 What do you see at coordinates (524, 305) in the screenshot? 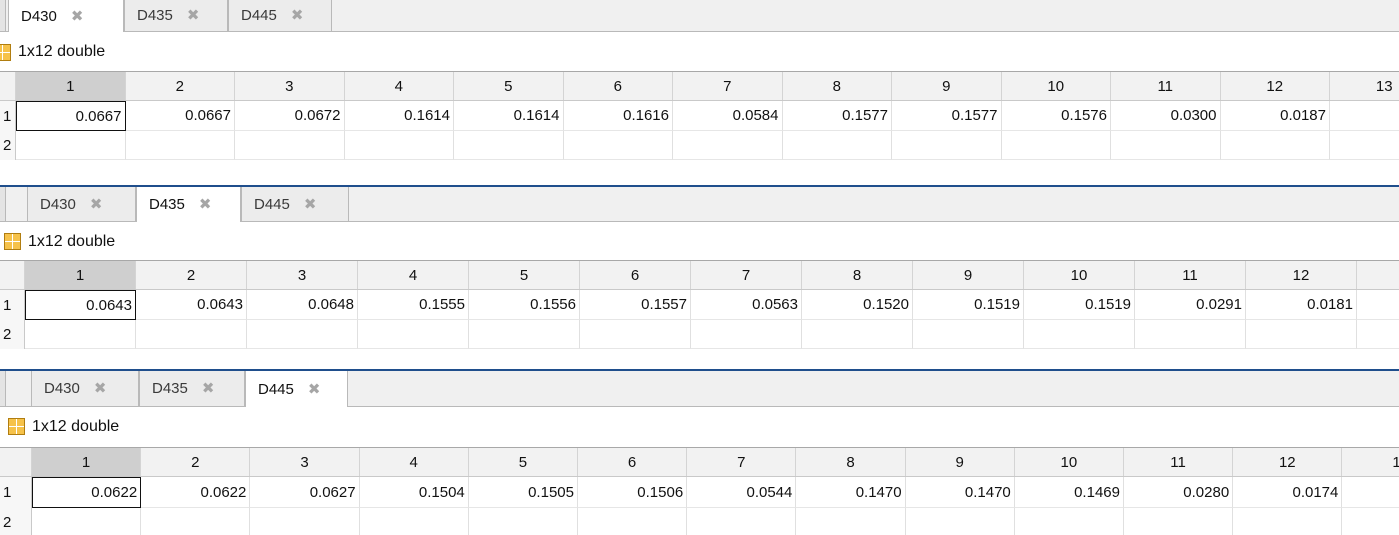
I see `table-cell: 0.1556` at bounding box center [524, 305].